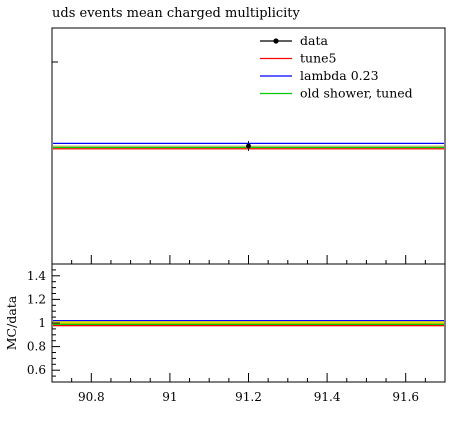 The height and width of the screenshot is (422, 461). Describe the element at coordinates (336, 67) in the screenshot. I see `legend: data tune5 lambda 0.23 old shower, tuned` at that location.